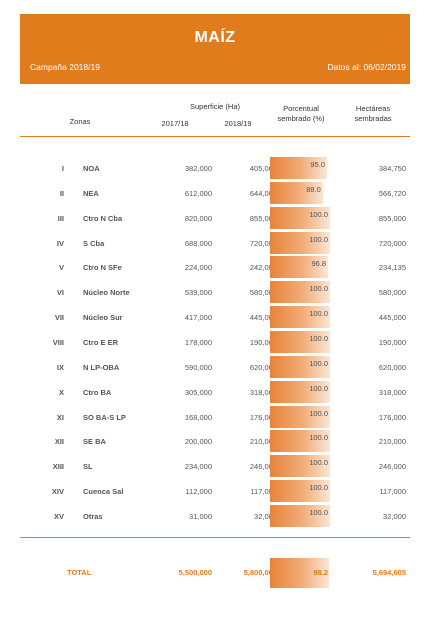  I want to click on hectares-sown: 318,000, so click(392, 392).